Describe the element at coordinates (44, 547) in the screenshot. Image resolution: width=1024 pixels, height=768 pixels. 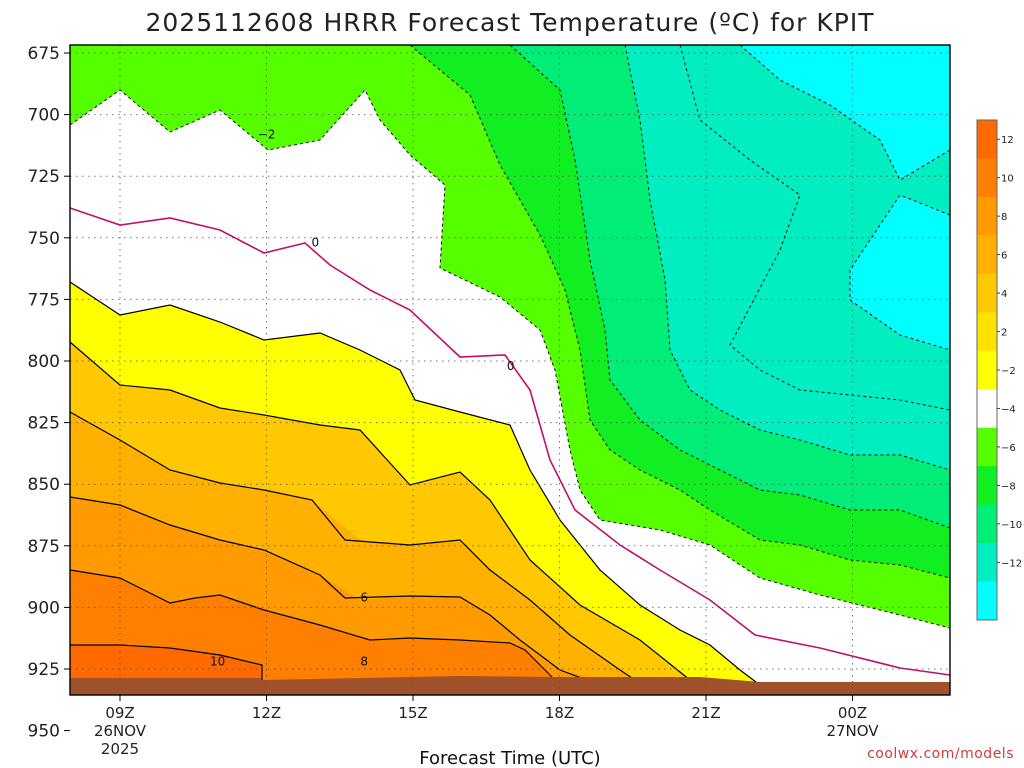
I see `y-tick-label: 875` at that location.